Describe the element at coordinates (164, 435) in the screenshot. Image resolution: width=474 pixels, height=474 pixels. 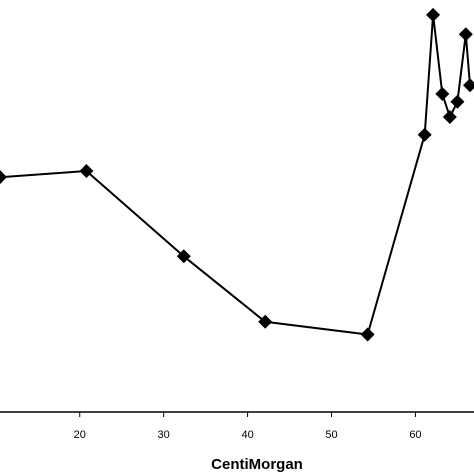
I see `x-tick-label-30: 30` at that location.